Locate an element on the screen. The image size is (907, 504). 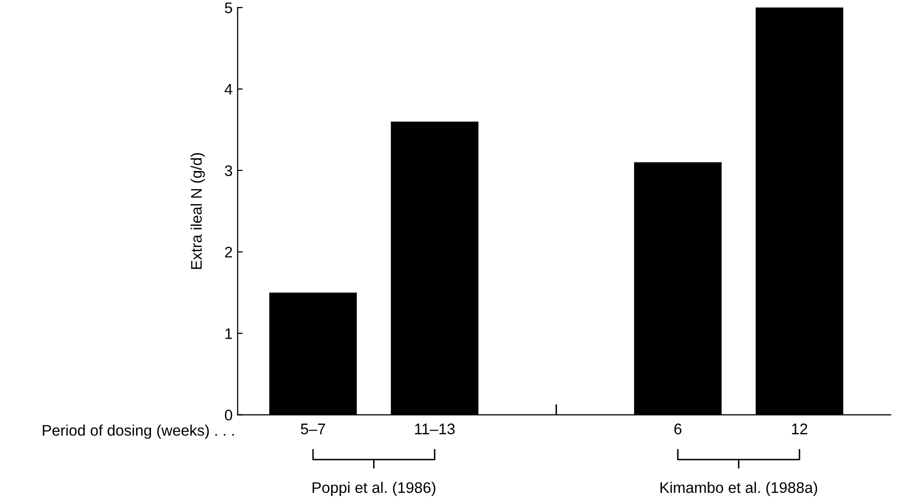
y-tick-label: 0 is located at coordinates (228, 415).